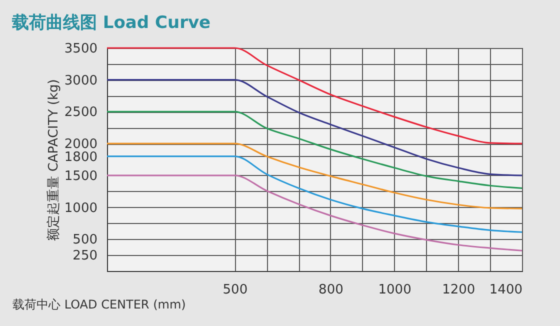 Image resolution: width=560 pixels, height=326 pixels. I want to click on y-tick-label: 1500, so click(81, 176).